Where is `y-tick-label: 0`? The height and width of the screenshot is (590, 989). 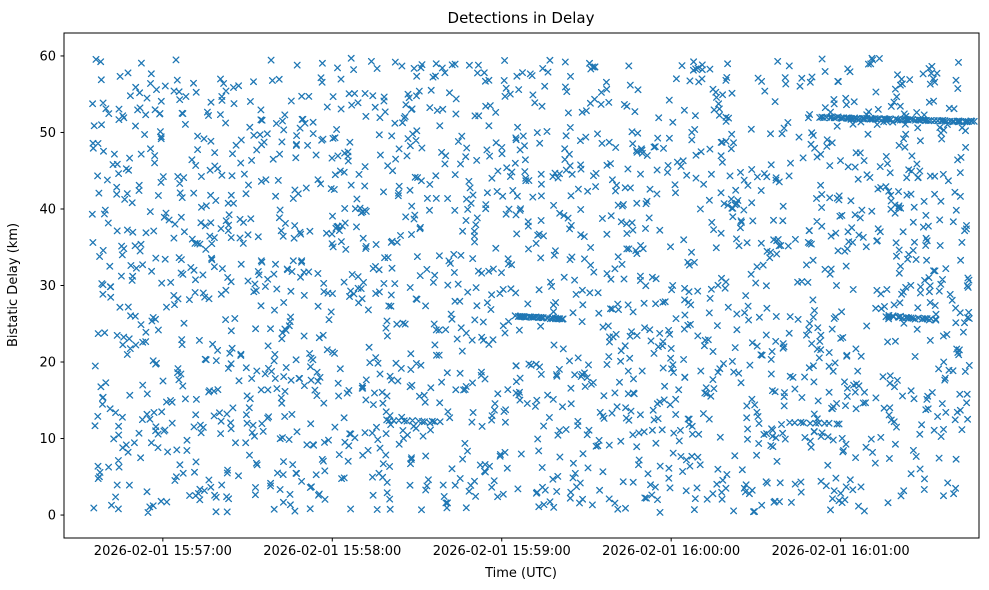
y-tick-label: 0 is located at coordinates (52, 516).